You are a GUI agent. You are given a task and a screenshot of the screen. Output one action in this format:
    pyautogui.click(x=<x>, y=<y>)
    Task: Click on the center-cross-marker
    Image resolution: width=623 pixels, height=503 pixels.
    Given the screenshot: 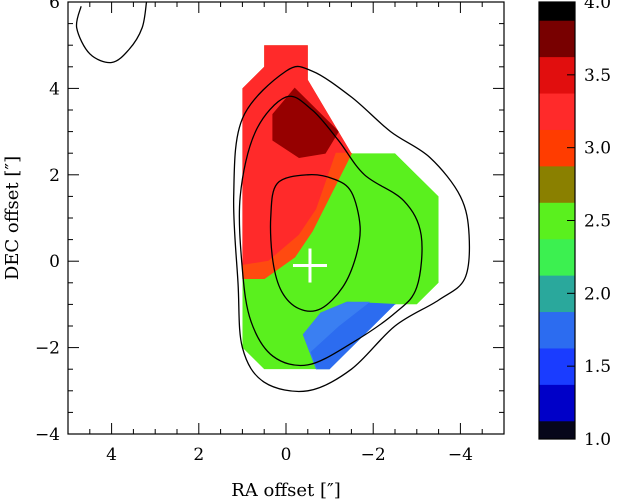 What is the action you would take?
    pyautogui.click(x=309, y=265)
    